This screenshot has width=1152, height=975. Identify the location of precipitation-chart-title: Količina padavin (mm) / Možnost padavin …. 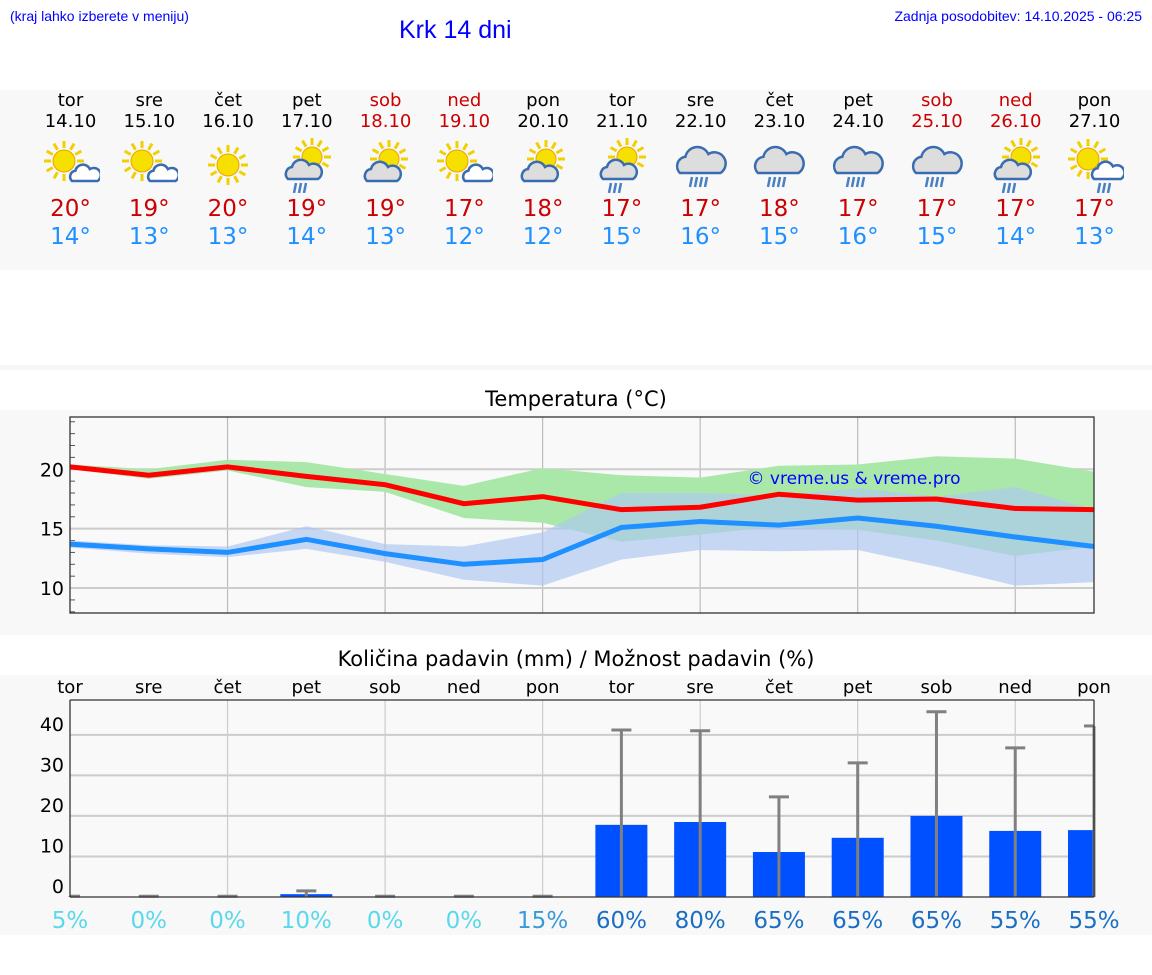
(576, 659).